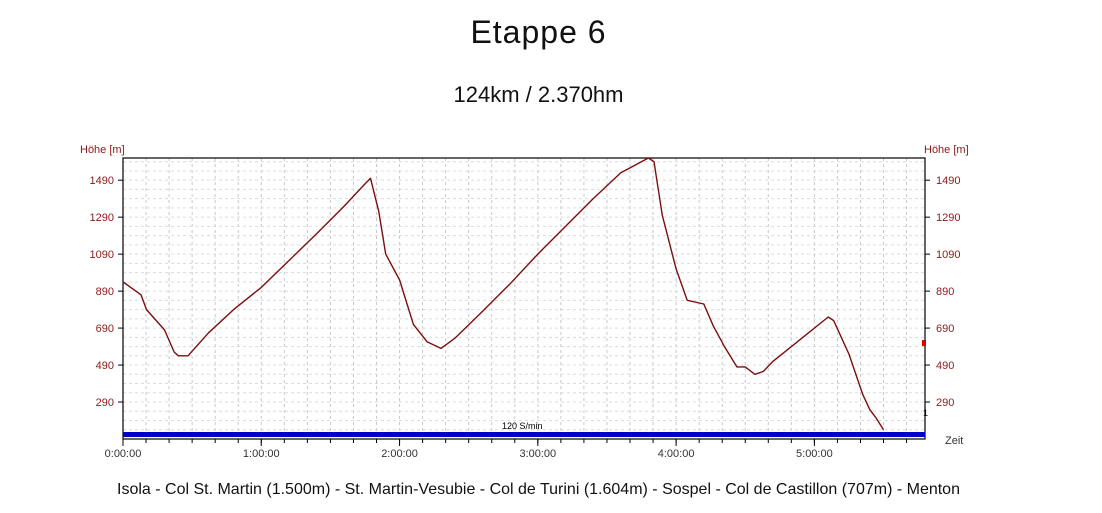 This screenshot has height=513, width=1102. I want to click on y-right-tick-label: 1490, so click(948, 181).